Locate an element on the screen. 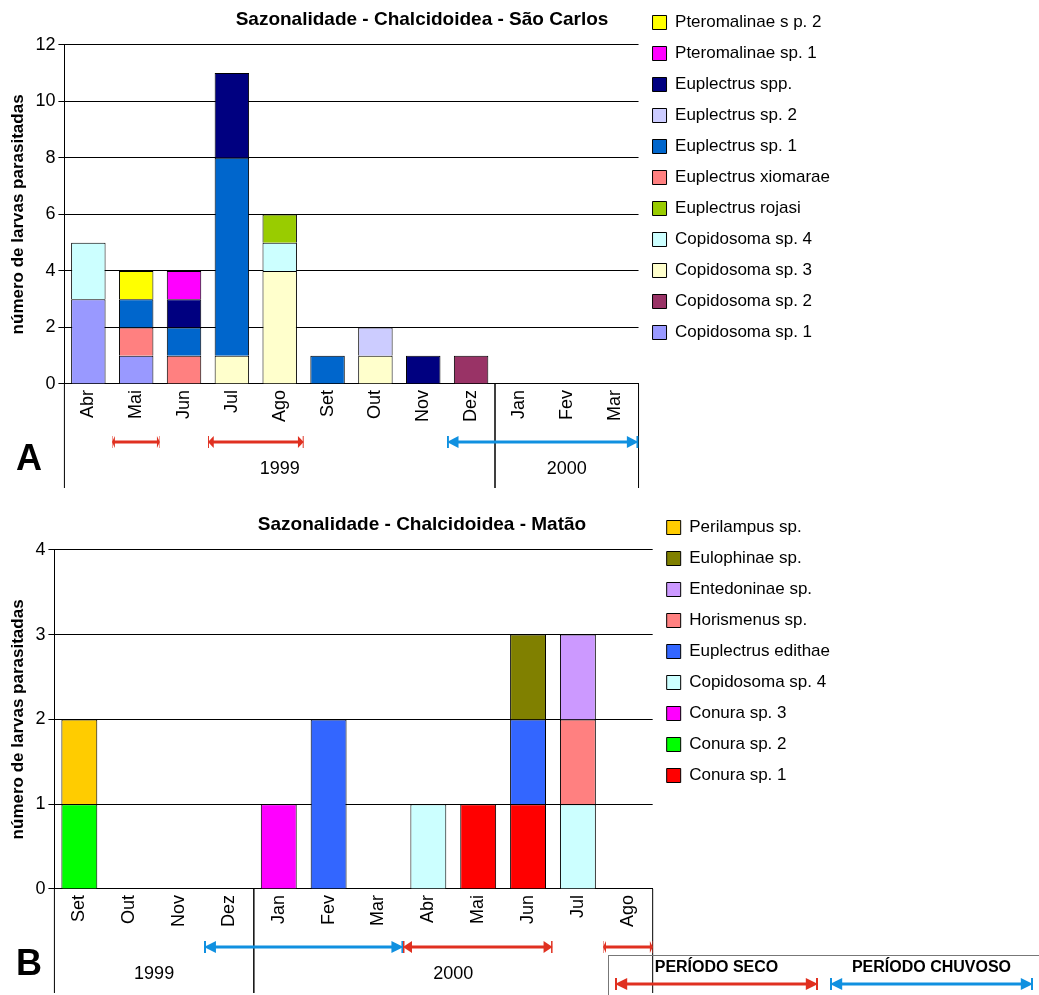 The height and width of the screenshot is (995, 1039). legend-label: Copidosoma sp. 3 is located at coordinates (744, 270).